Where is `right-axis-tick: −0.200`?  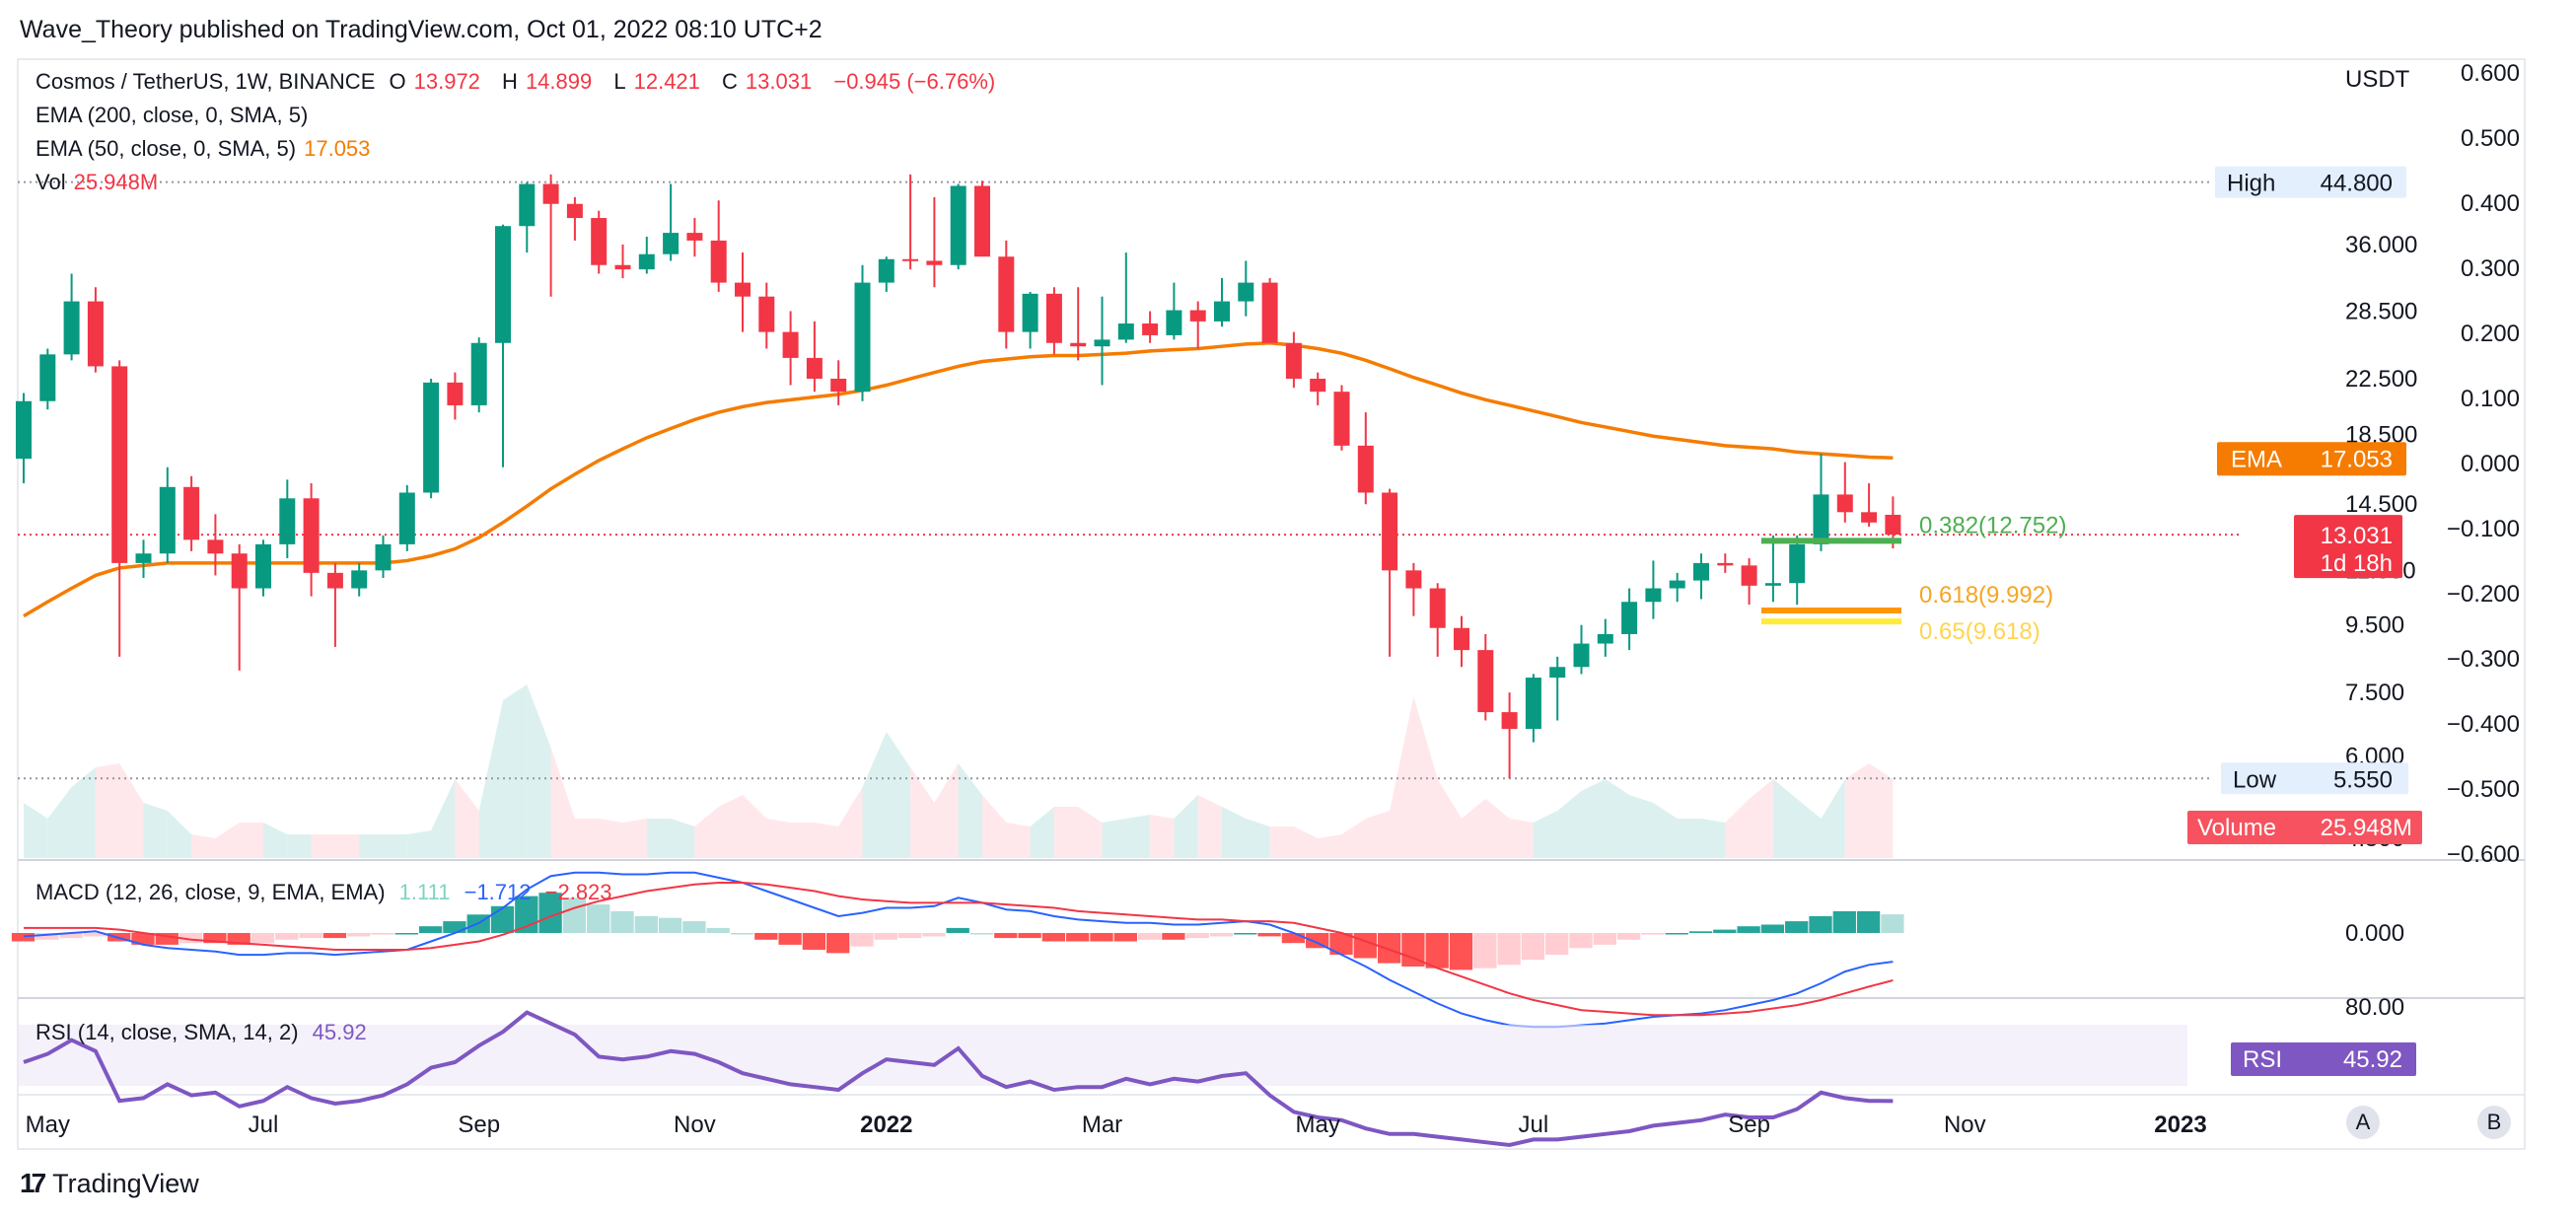 right-axis-tick: −0.200 is located at coordinates (2483, 594).